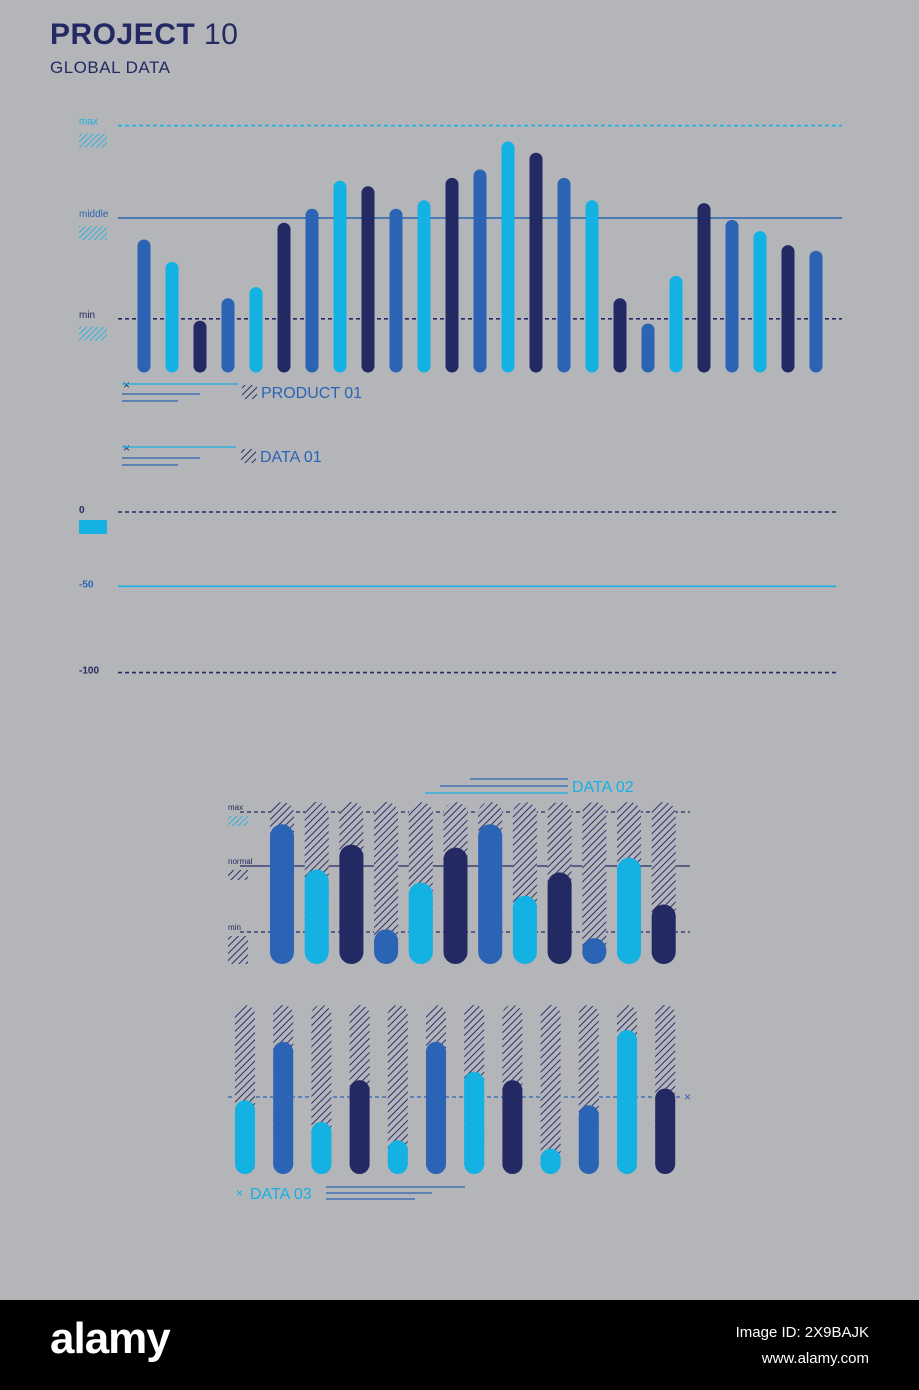 Image resolution: width=919 pixels, height=1390 pixels. What do you see at coordinates (240, 861) in the screenshot?
I see `level-label-normal: normal` at bounding box center [240, 861].